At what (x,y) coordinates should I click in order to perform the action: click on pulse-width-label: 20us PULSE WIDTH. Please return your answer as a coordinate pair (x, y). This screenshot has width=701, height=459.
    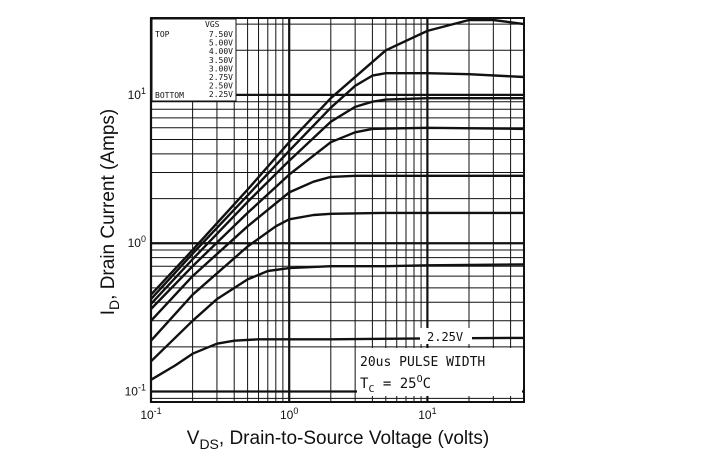
    Looking at the image, I should click on (422, 362).